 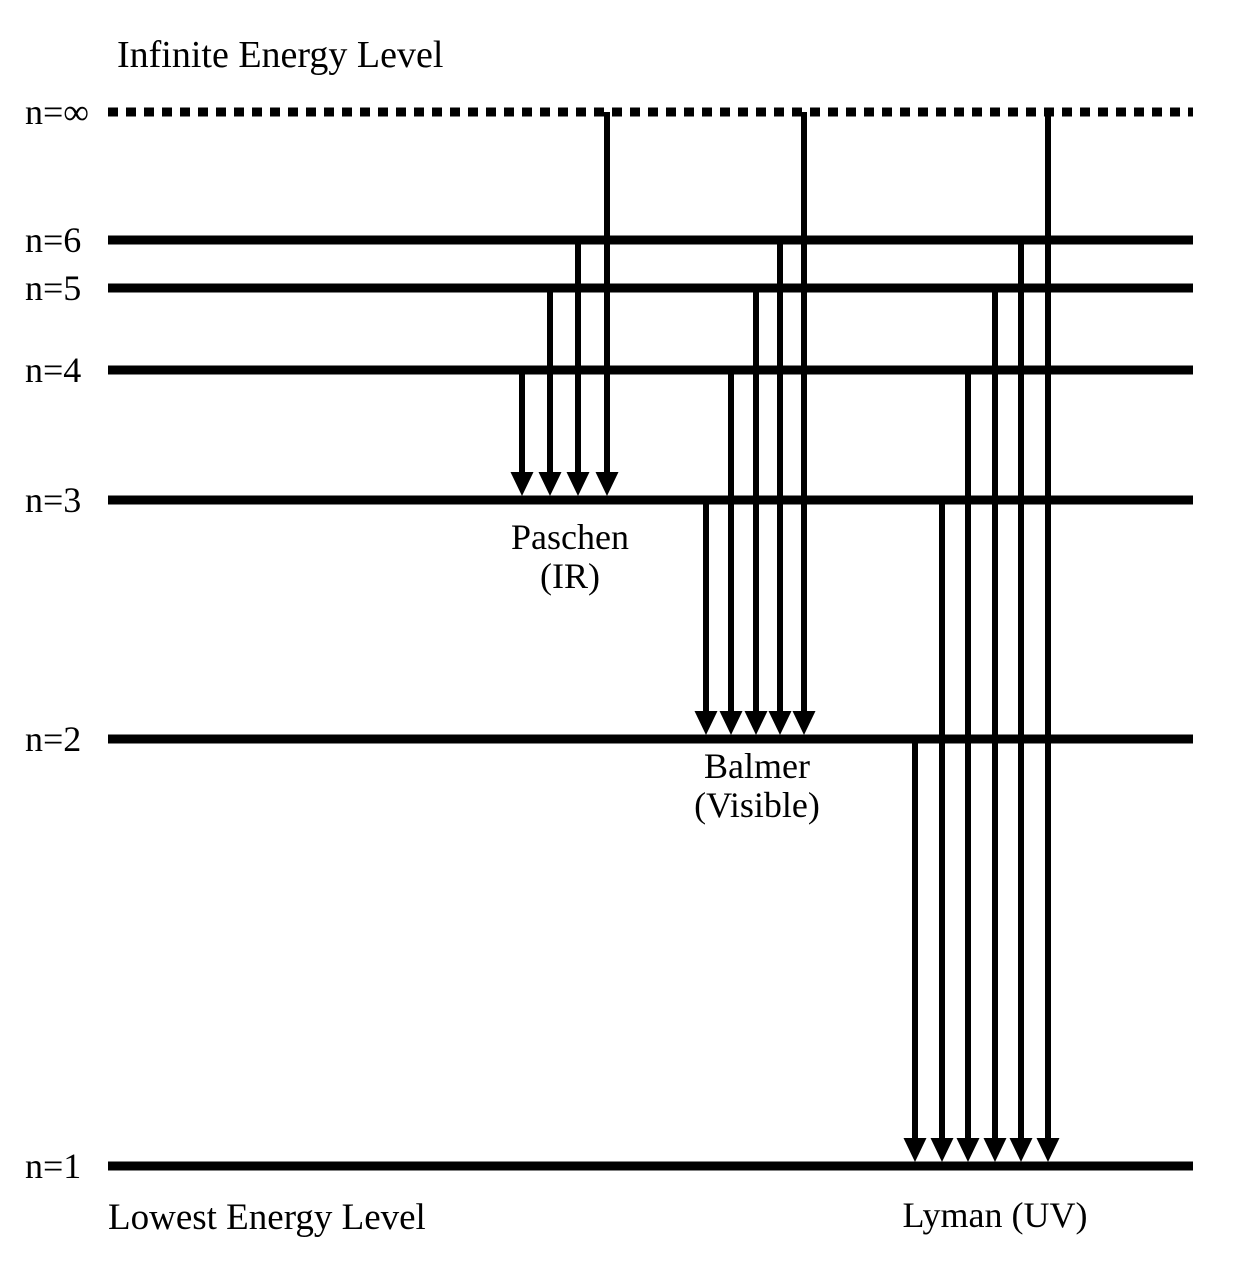 What do you see at coordinates (570, 537) in the screenshot?
I see `series-label-paschen: Paschen` at bounding box center [570, 537].